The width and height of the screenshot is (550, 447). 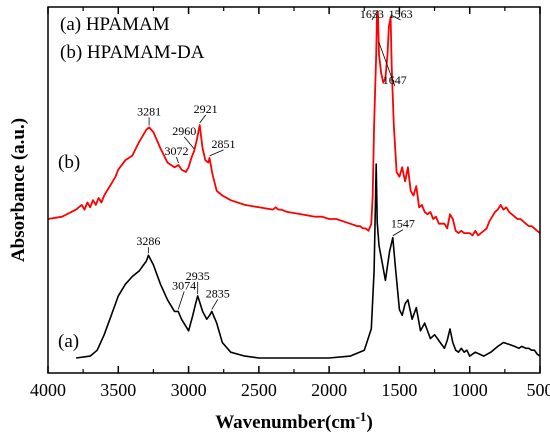 I want to click on peak-label-2960: 2960, so click(x=184, y=131).